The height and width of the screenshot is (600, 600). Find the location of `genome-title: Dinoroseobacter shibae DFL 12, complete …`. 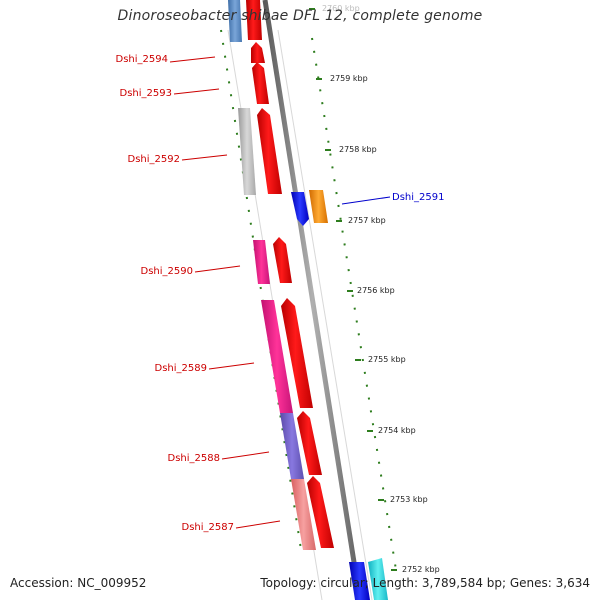

genome-title: Dinoroseobacter shibae DFL 12, complete … is located at coordinates (300, 16).